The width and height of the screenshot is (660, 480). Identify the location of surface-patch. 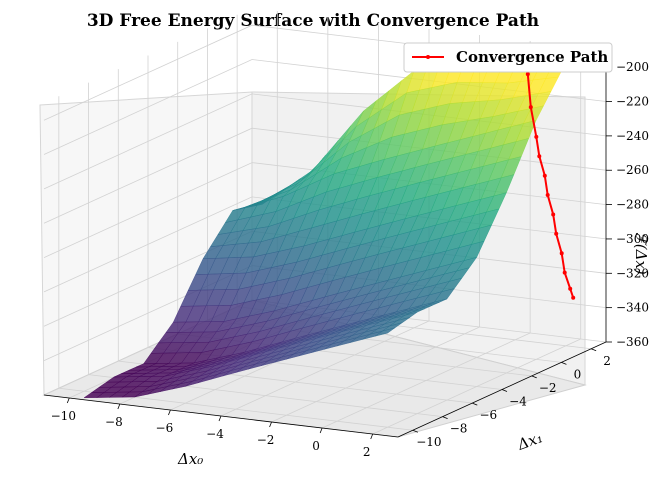
(385, 332).